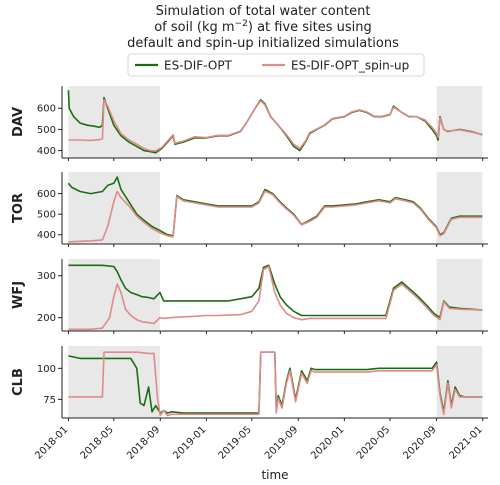 The height and width of the screenshot is (485, 500). Describe the element at coordinates (373, 442) in the screenshot. I see `x-tick-label: 2020-05` at that location.